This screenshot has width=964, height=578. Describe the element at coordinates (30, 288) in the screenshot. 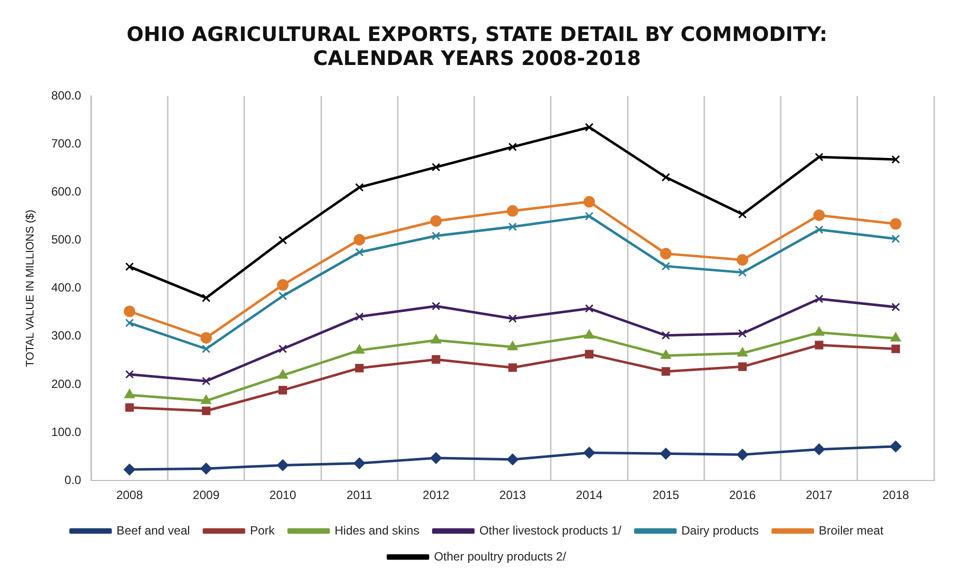

I see `y-axis-title: TOTAL VALUE IN MILLIONS ($)` at that location.